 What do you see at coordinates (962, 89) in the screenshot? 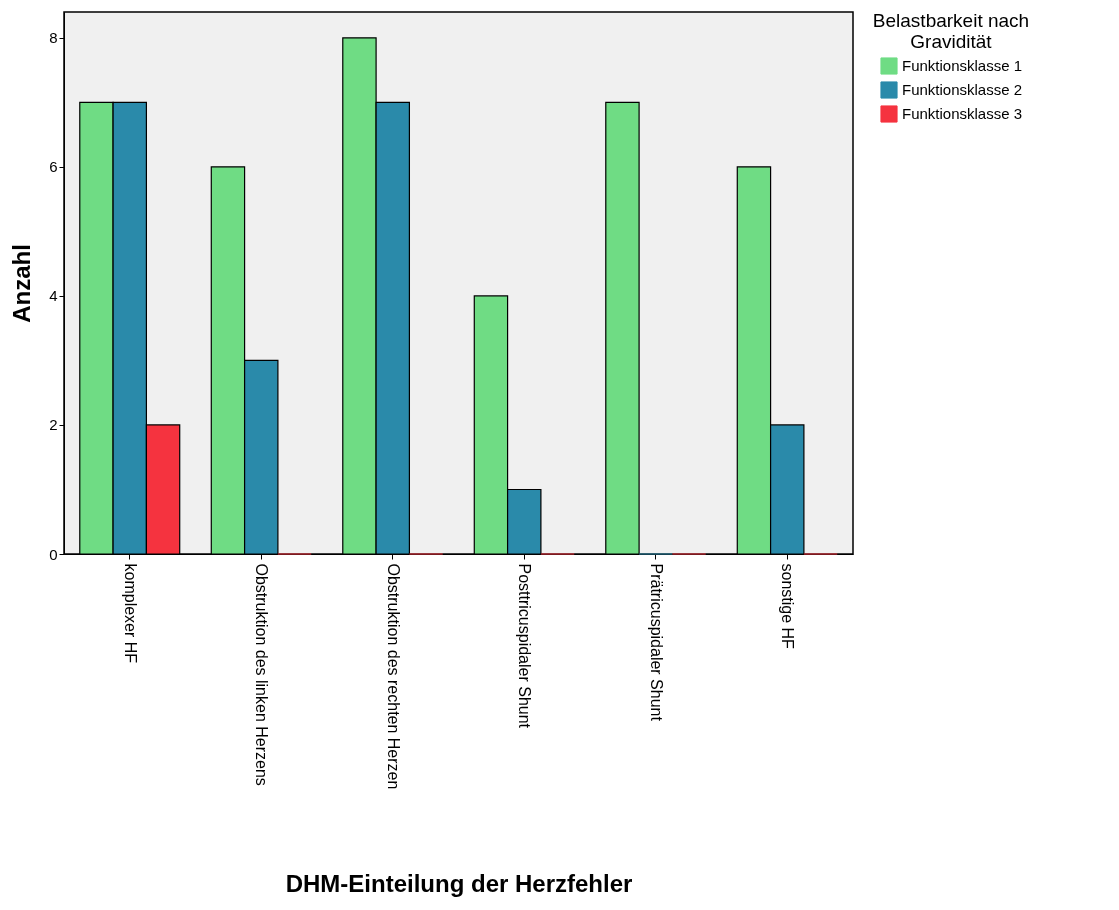
I see `legend-label: Funktionsklasse 2` at bounding box center [962, 89].